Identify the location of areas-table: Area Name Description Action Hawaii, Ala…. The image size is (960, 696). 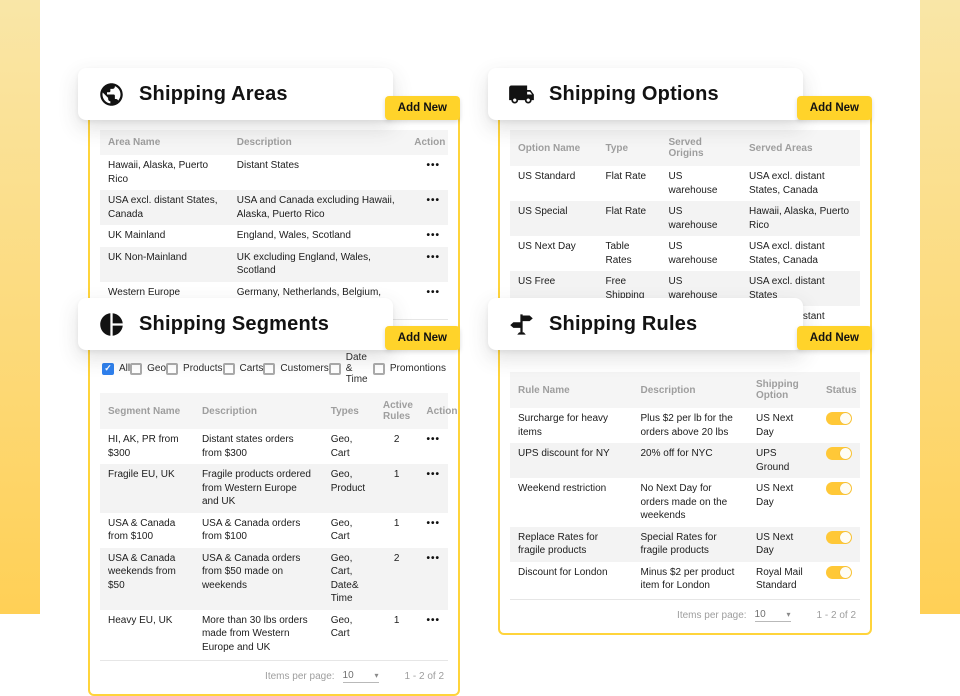
(274, 223).